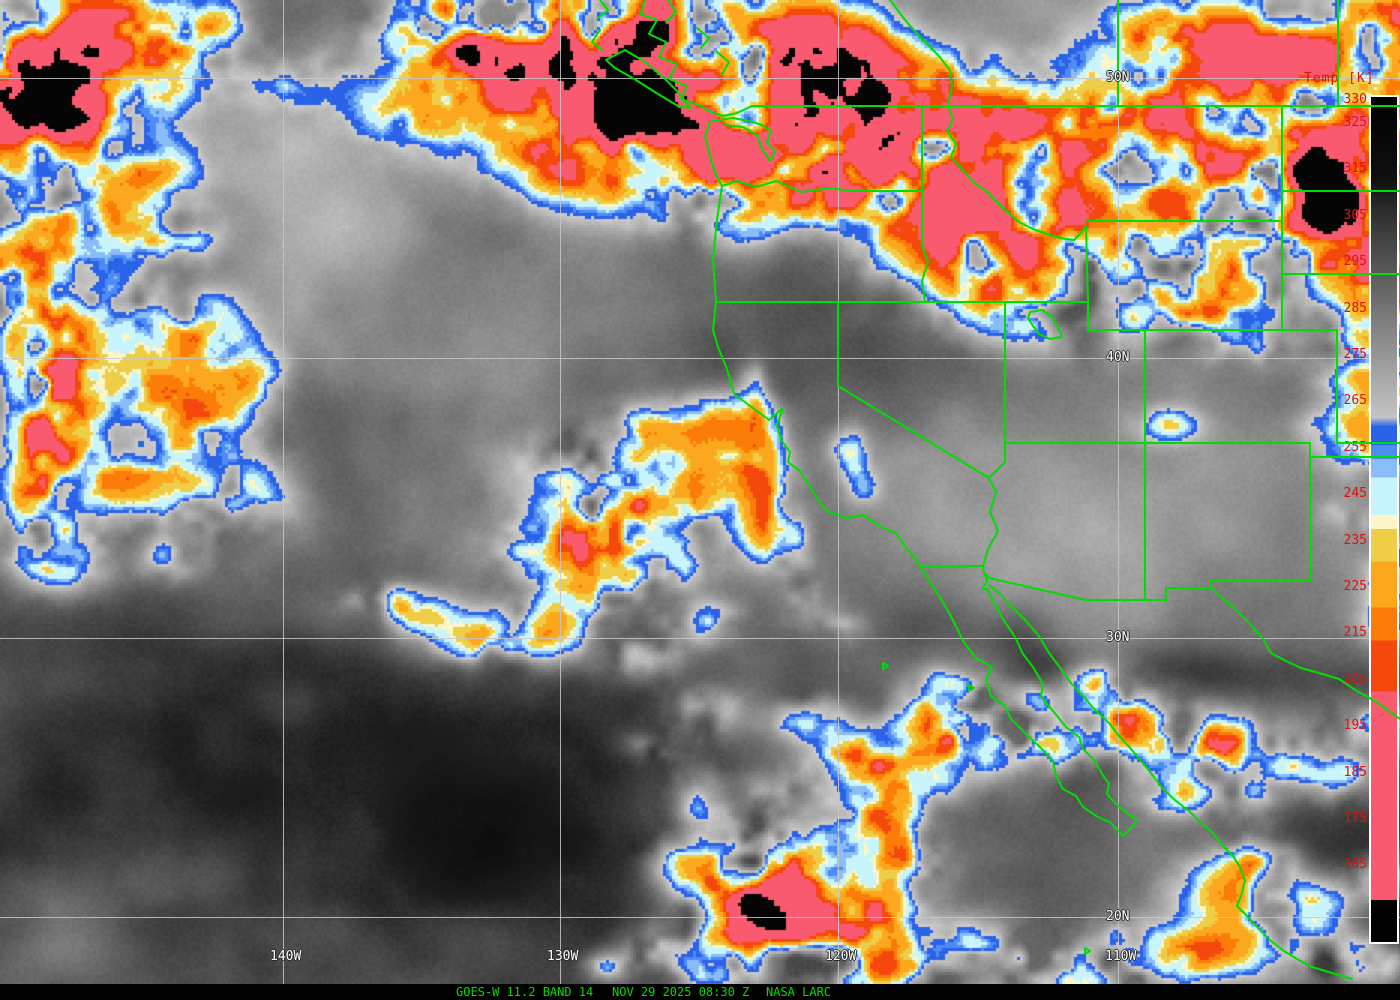 The width and height of the screenshot is (1400, 1000). I want to click on temp-tick-label: 225, so click(1355, 586).